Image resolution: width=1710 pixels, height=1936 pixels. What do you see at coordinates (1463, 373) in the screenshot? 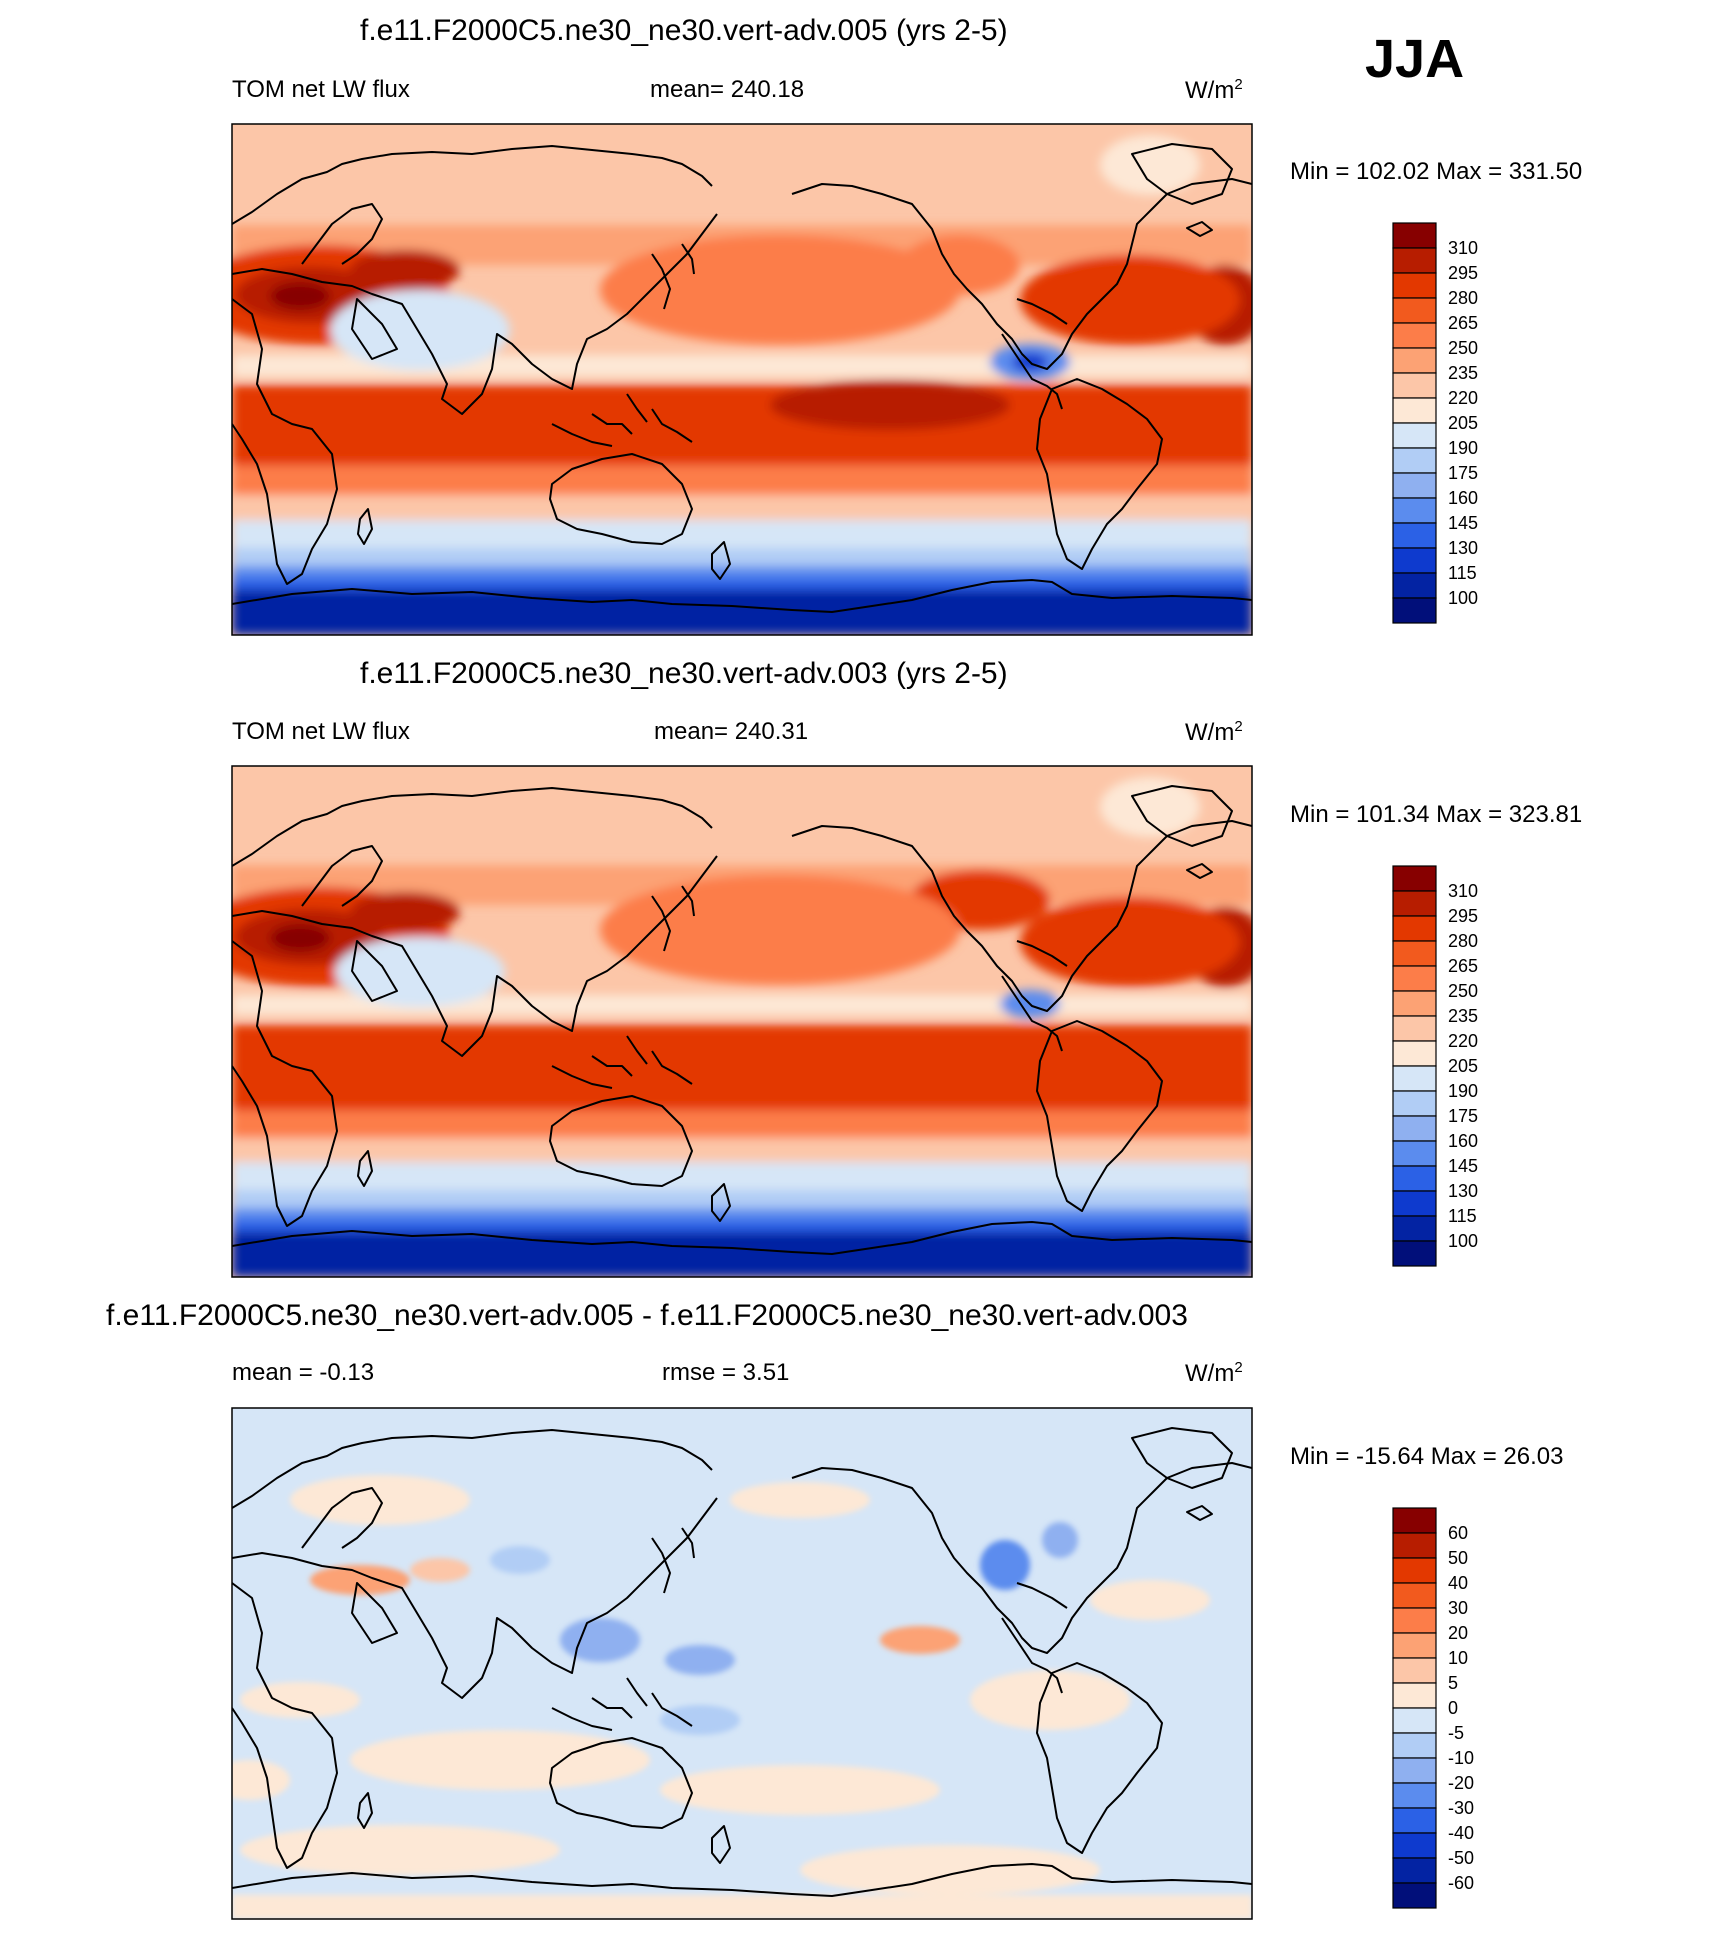
I see `colorbar-tick-label: 235` at bounding box center [1463, 373].